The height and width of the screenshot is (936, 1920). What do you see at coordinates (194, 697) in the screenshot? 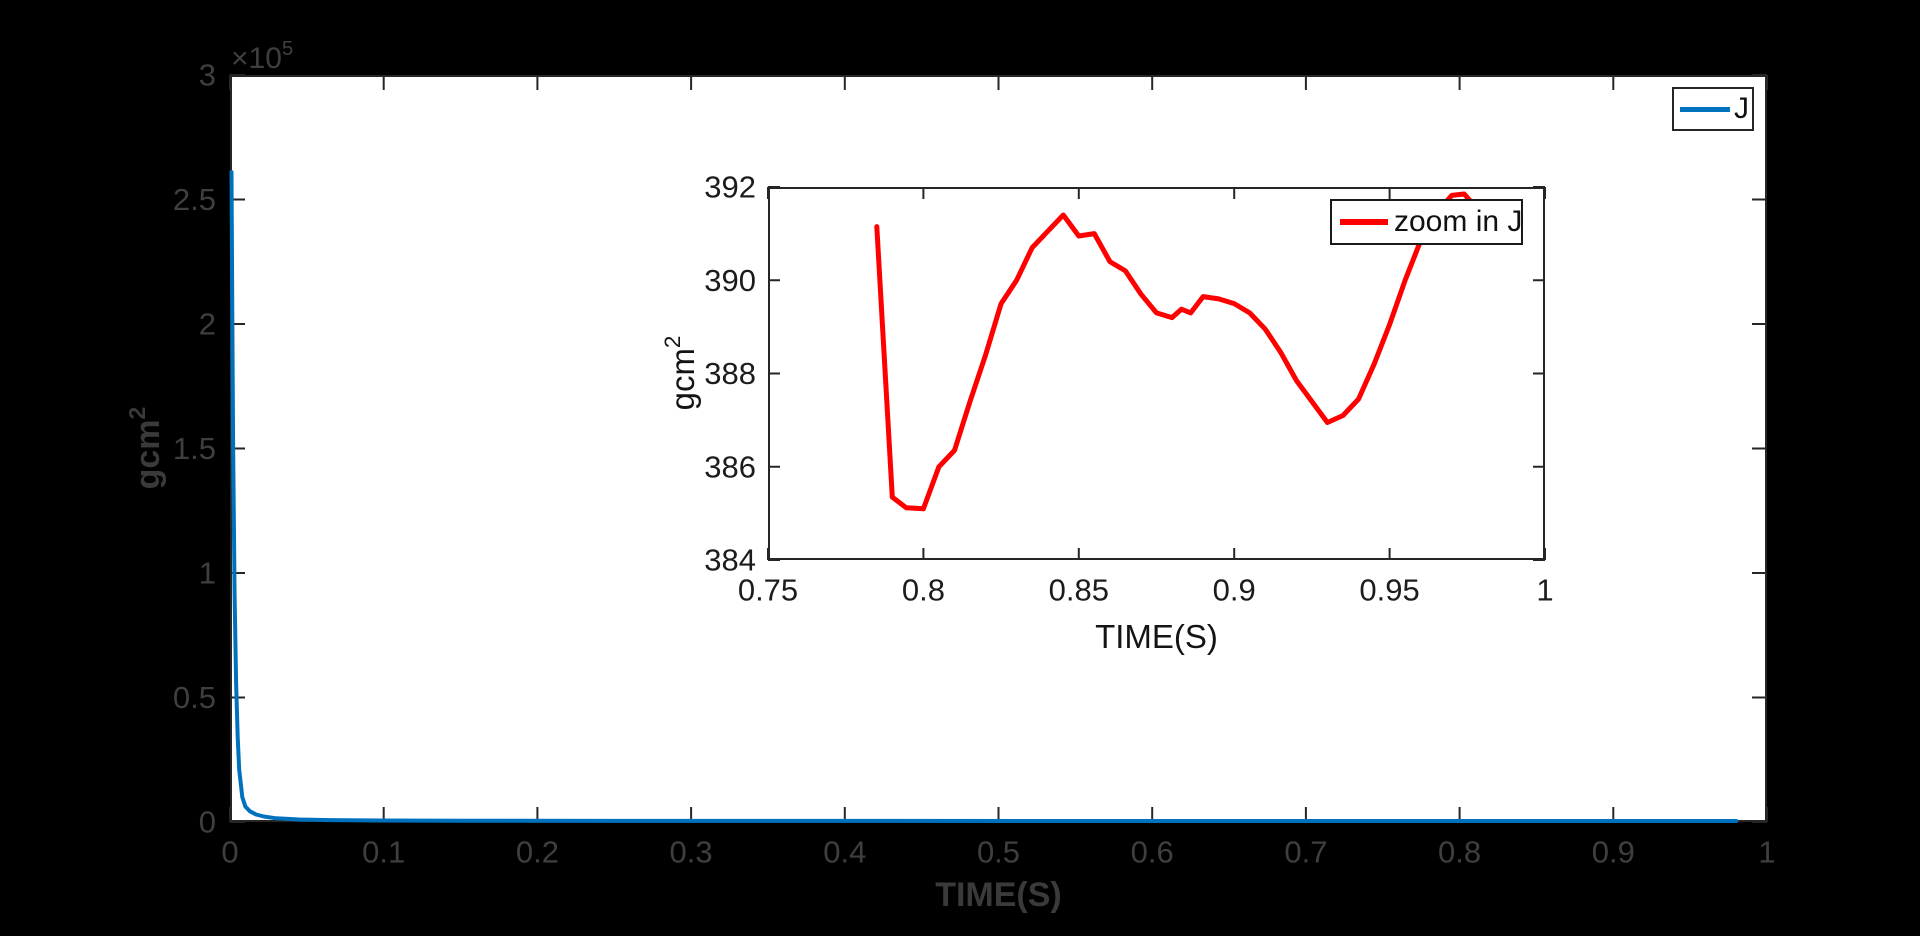
I see `main-y-tick-label: 0.5` at bounding box center [194, 697].